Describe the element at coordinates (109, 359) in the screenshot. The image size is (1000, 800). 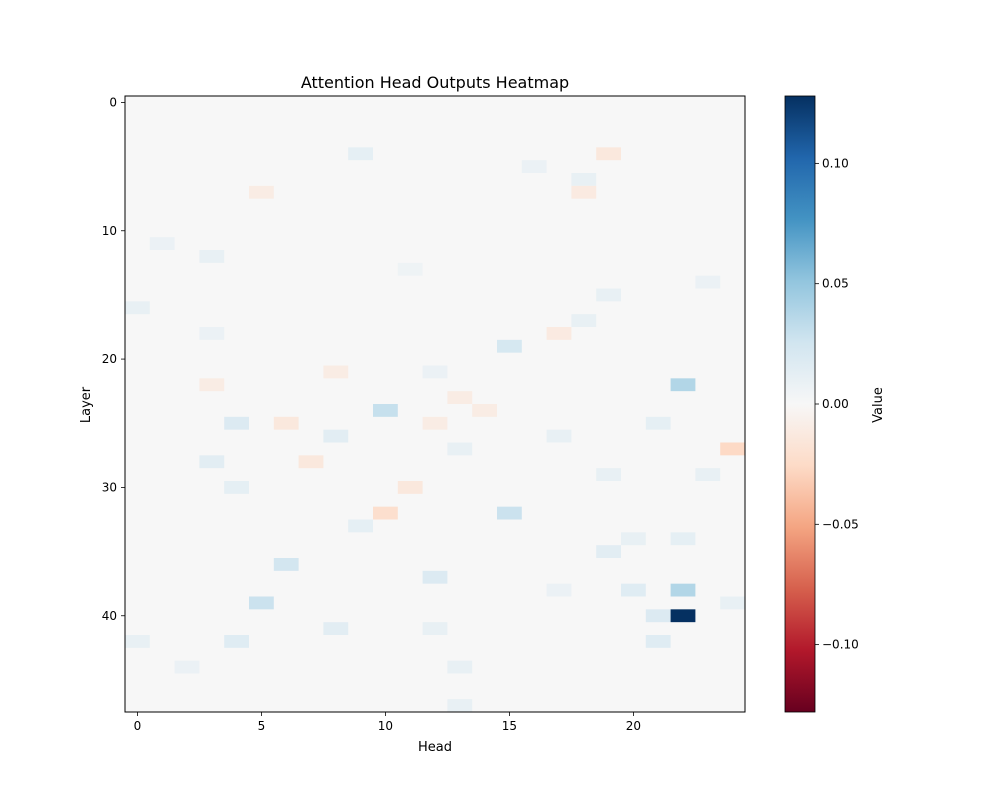
I see `y-tick-label: 20` at that location.